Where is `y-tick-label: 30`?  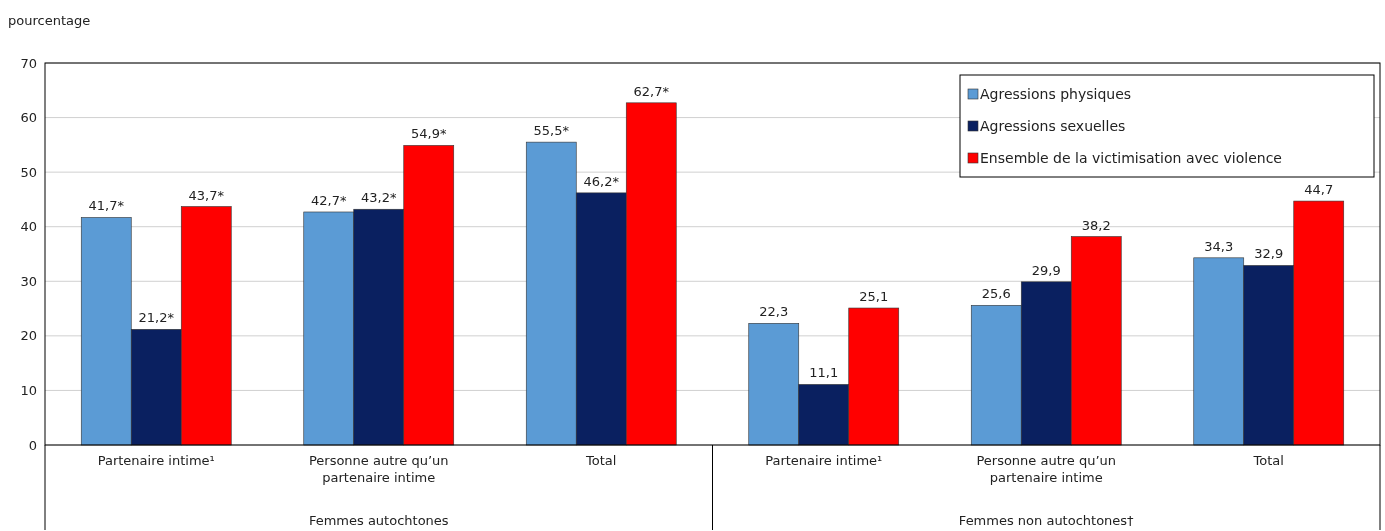
y-tick-label: 30 is located at coordinates (28, 281).